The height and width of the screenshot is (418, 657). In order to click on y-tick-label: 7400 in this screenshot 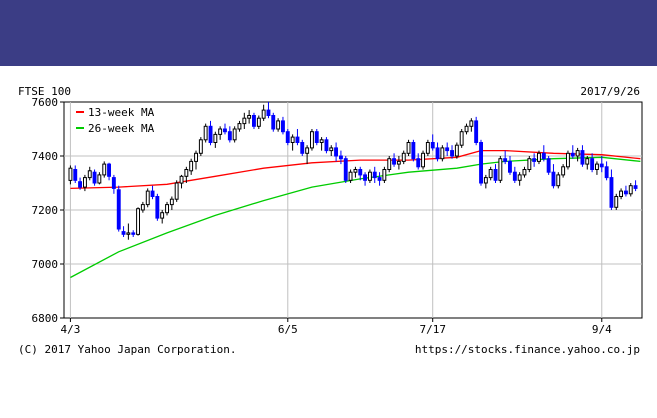, I will do `click(45, 156)`.